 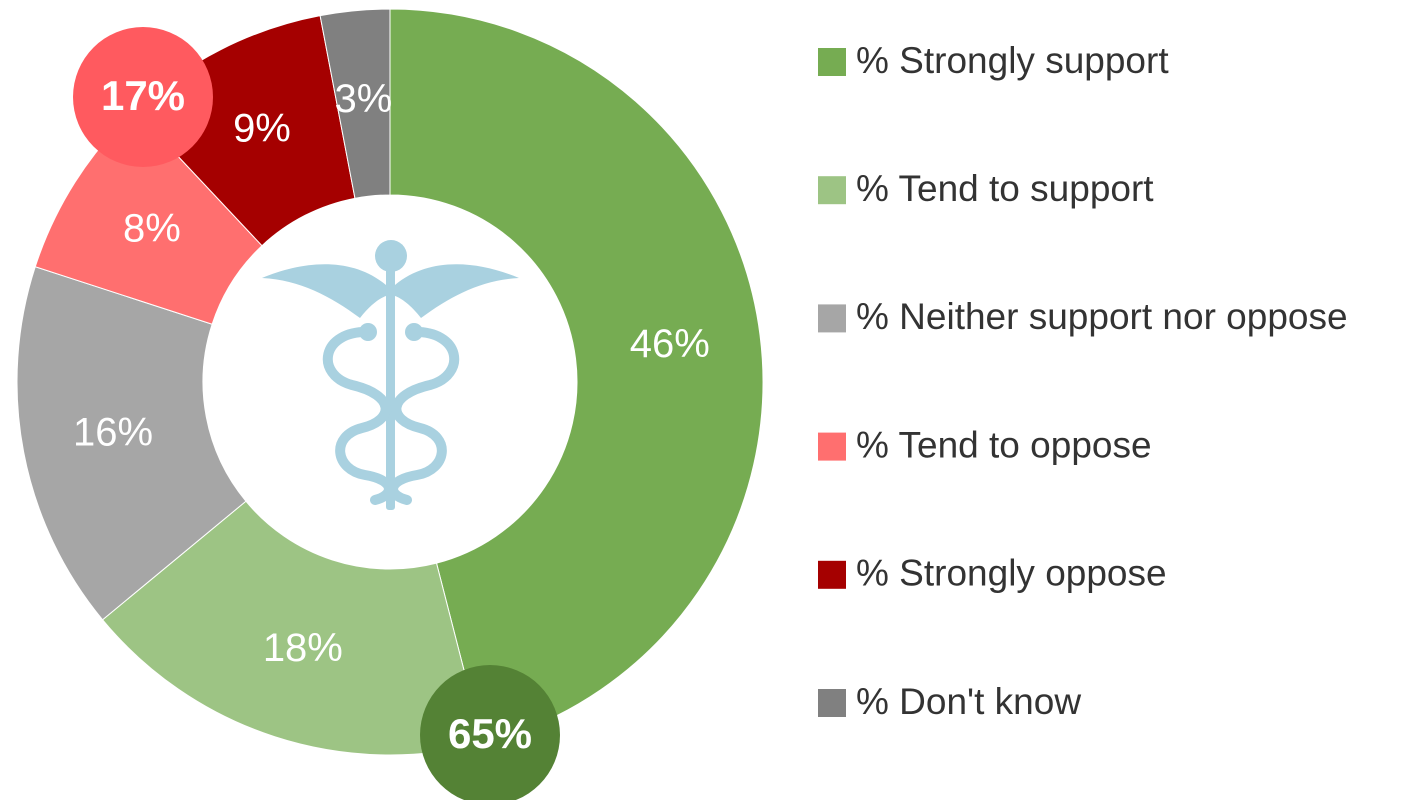 I want to click on legend-label: % Tend to support, so click(x=1005, y=188).